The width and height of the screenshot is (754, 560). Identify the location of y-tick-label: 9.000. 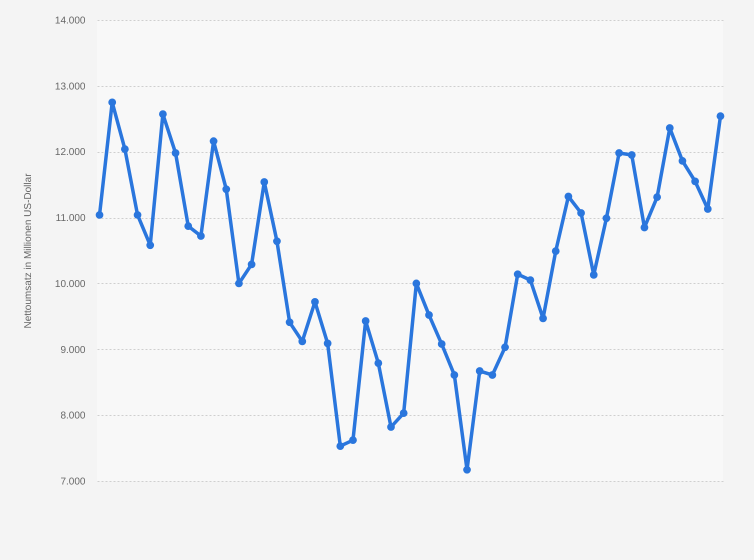
(73, 350).